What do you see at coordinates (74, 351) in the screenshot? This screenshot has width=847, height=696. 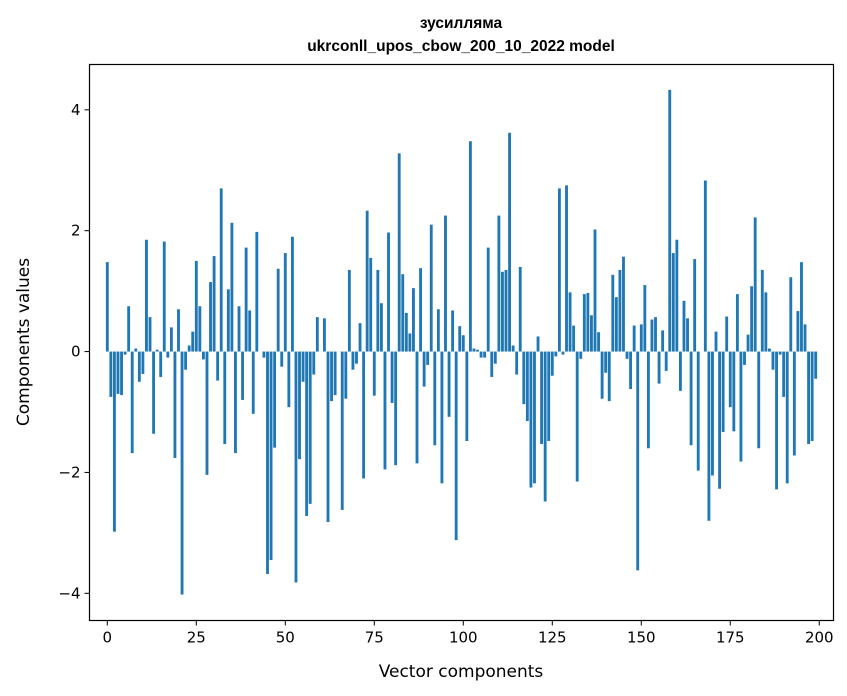 I see `y-axis-ticks: −4 −2 0 2 4` at bounding box center [74, 351].